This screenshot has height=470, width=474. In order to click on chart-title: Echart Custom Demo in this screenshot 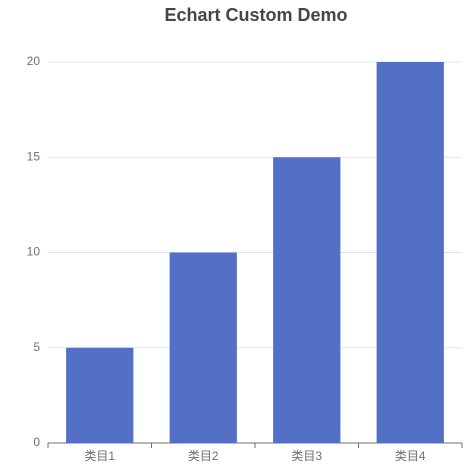, I will do `click(255, 15)`.